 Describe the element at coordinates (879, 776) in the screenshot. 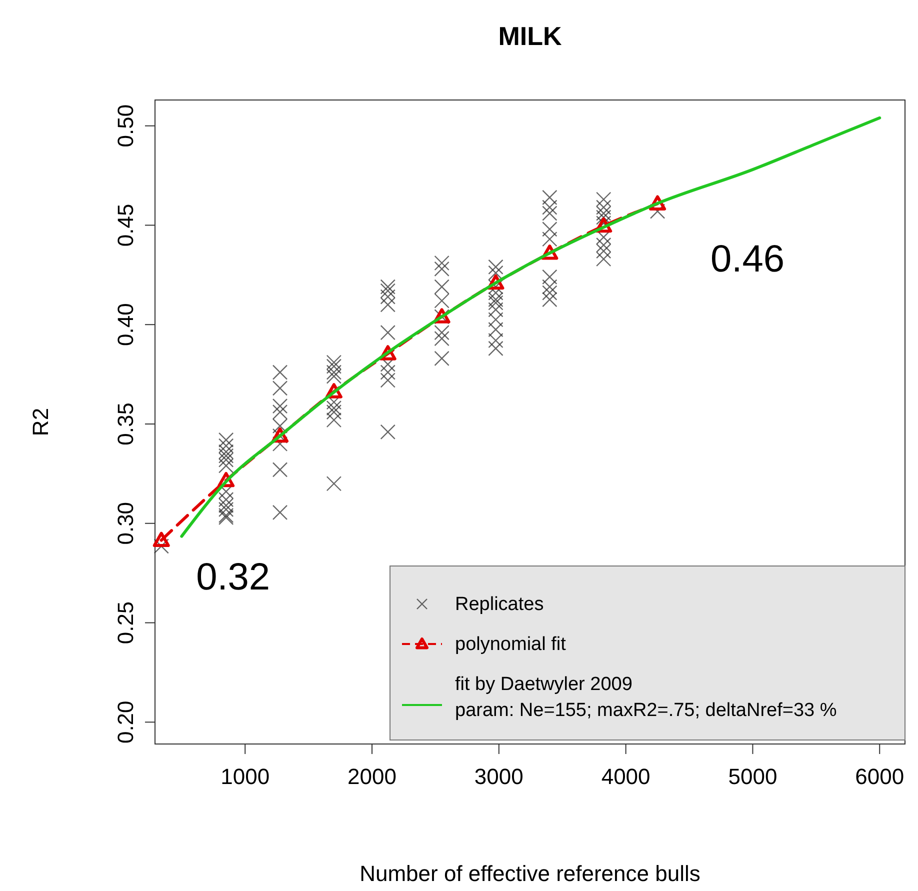

I see `x-tick-label: 6000` at that location.